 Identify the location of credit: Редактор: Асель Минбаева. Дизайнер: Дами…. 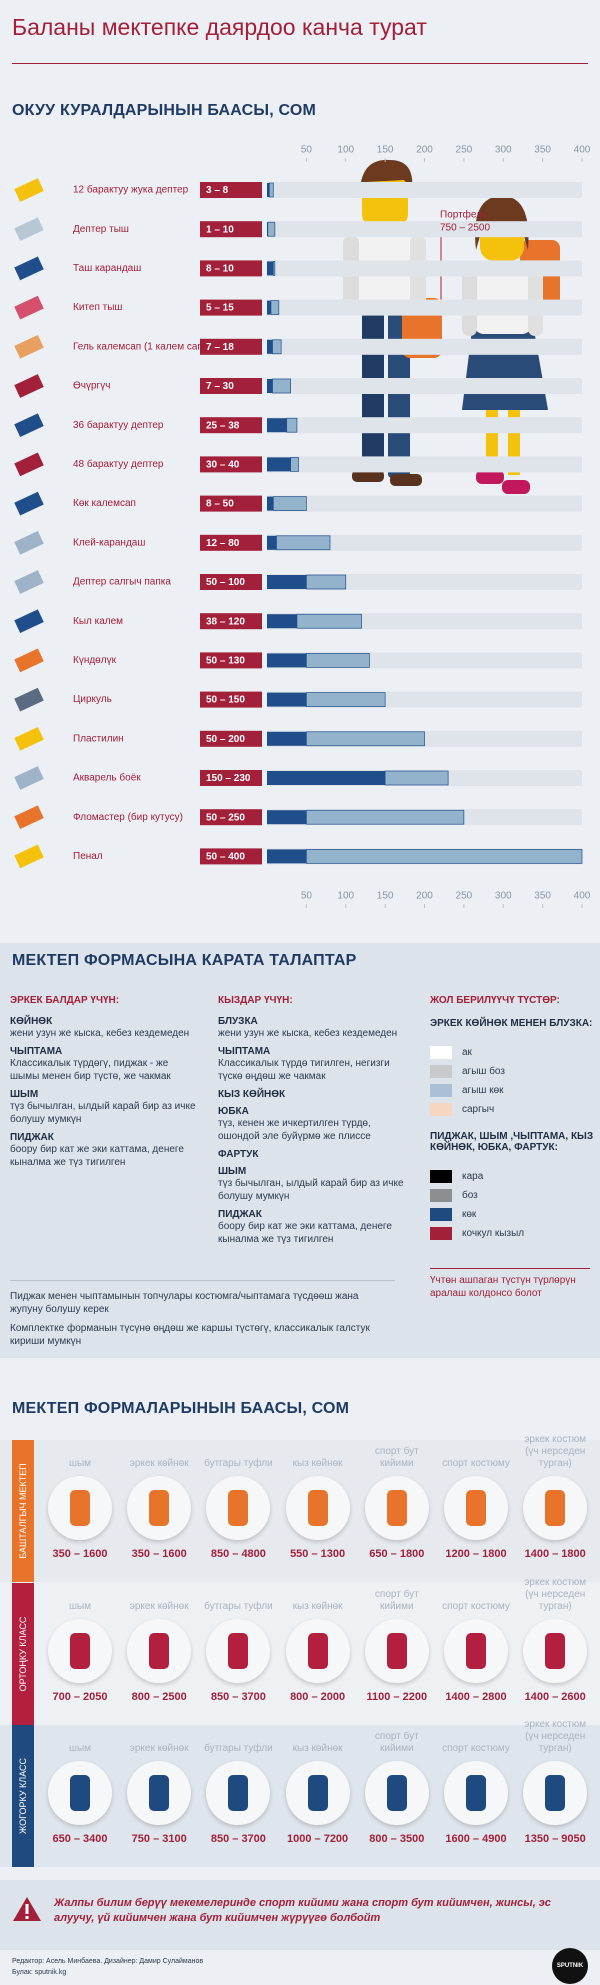
(108, 1961).